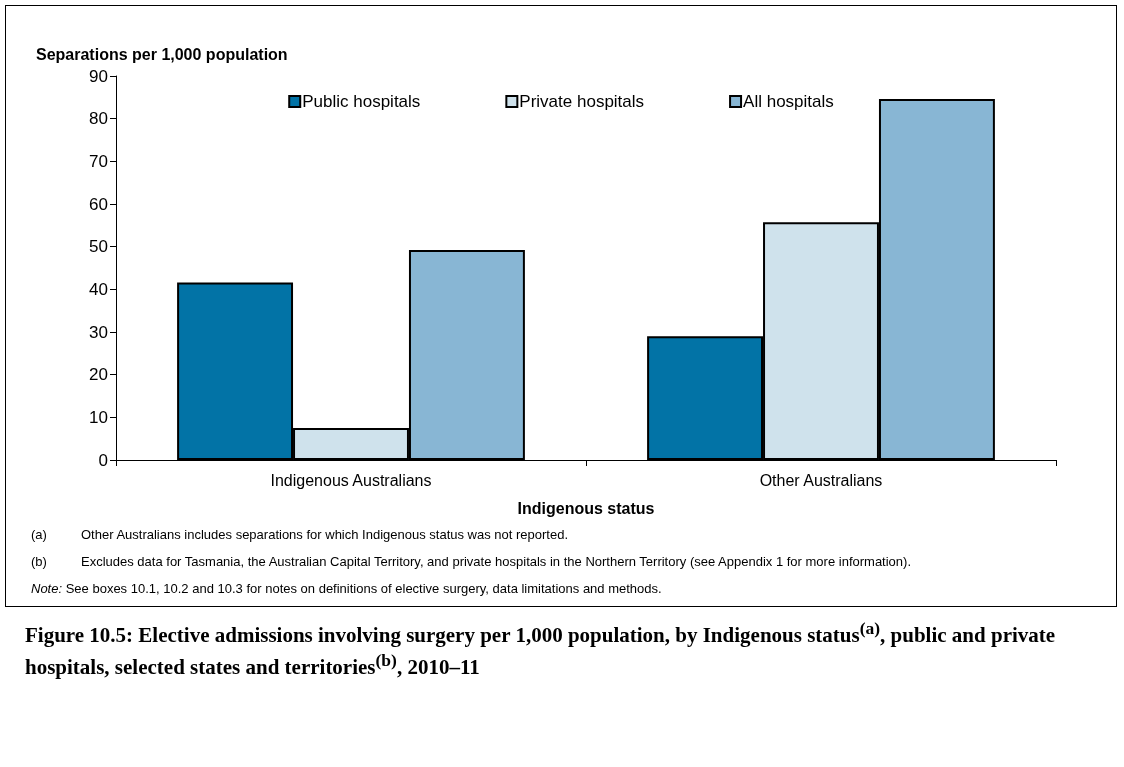 The height and width of the screenshot is (767, 1124). What do you see at coordinates (788, 101) in the screenshot?
I see `legend-label: All hospitals` at bounding box center [788, 101].